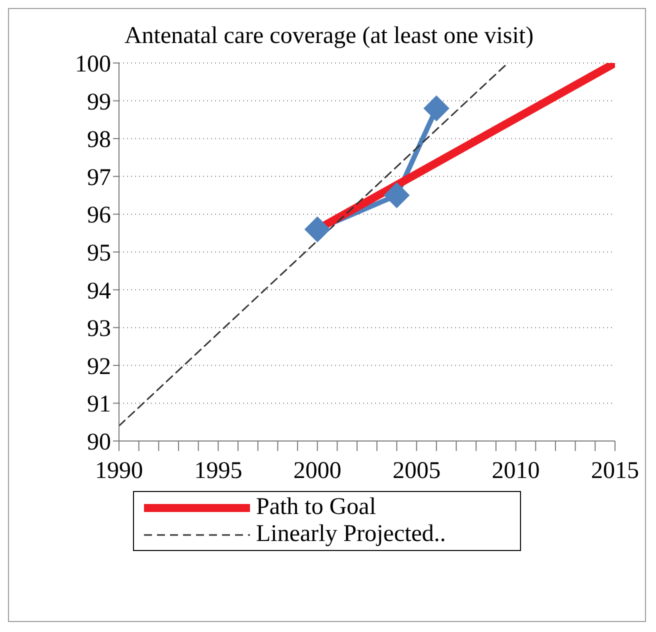 The image size is (656, 632). I want to click on y-tick-label: 91, so click(99, 405).